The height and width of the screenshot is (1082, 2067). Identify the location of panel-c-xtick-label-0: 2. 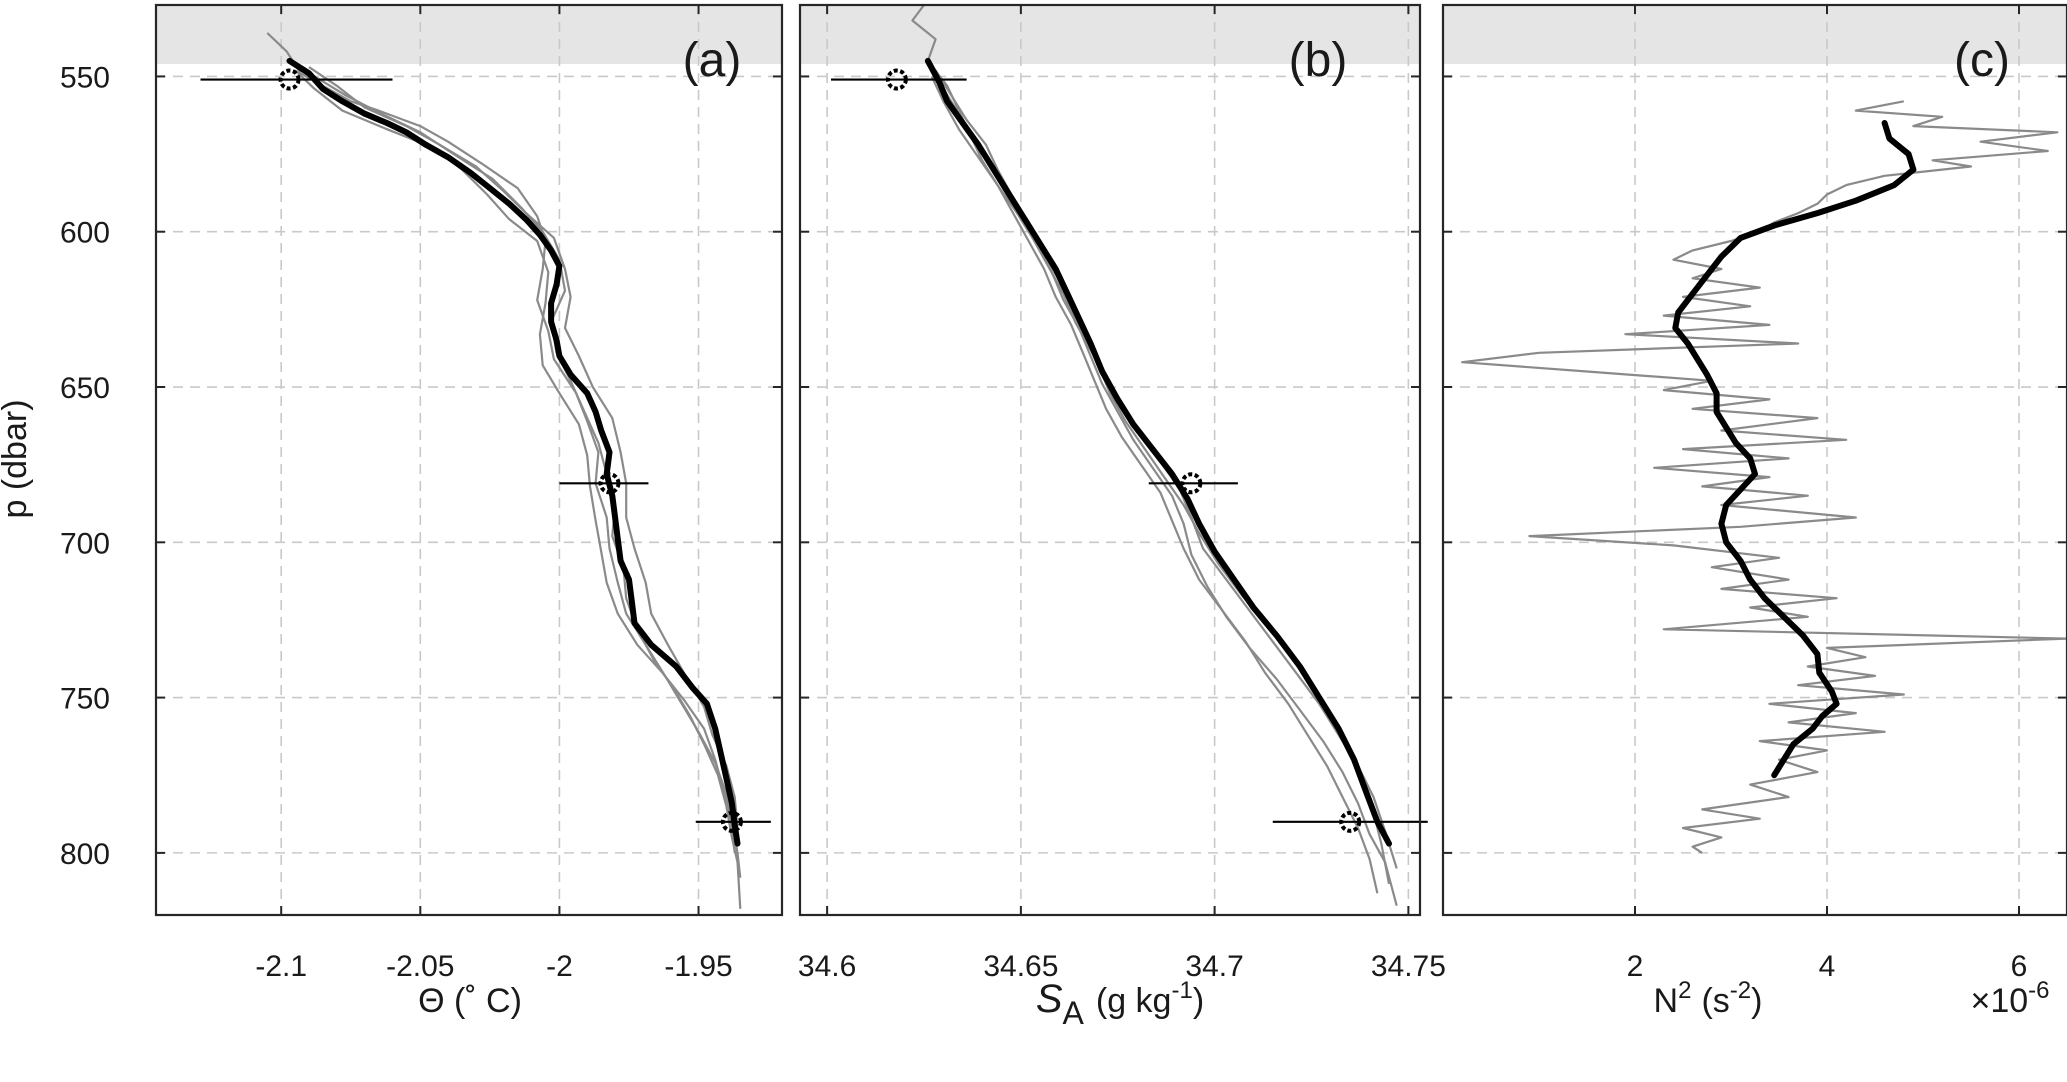
(1635, 966).